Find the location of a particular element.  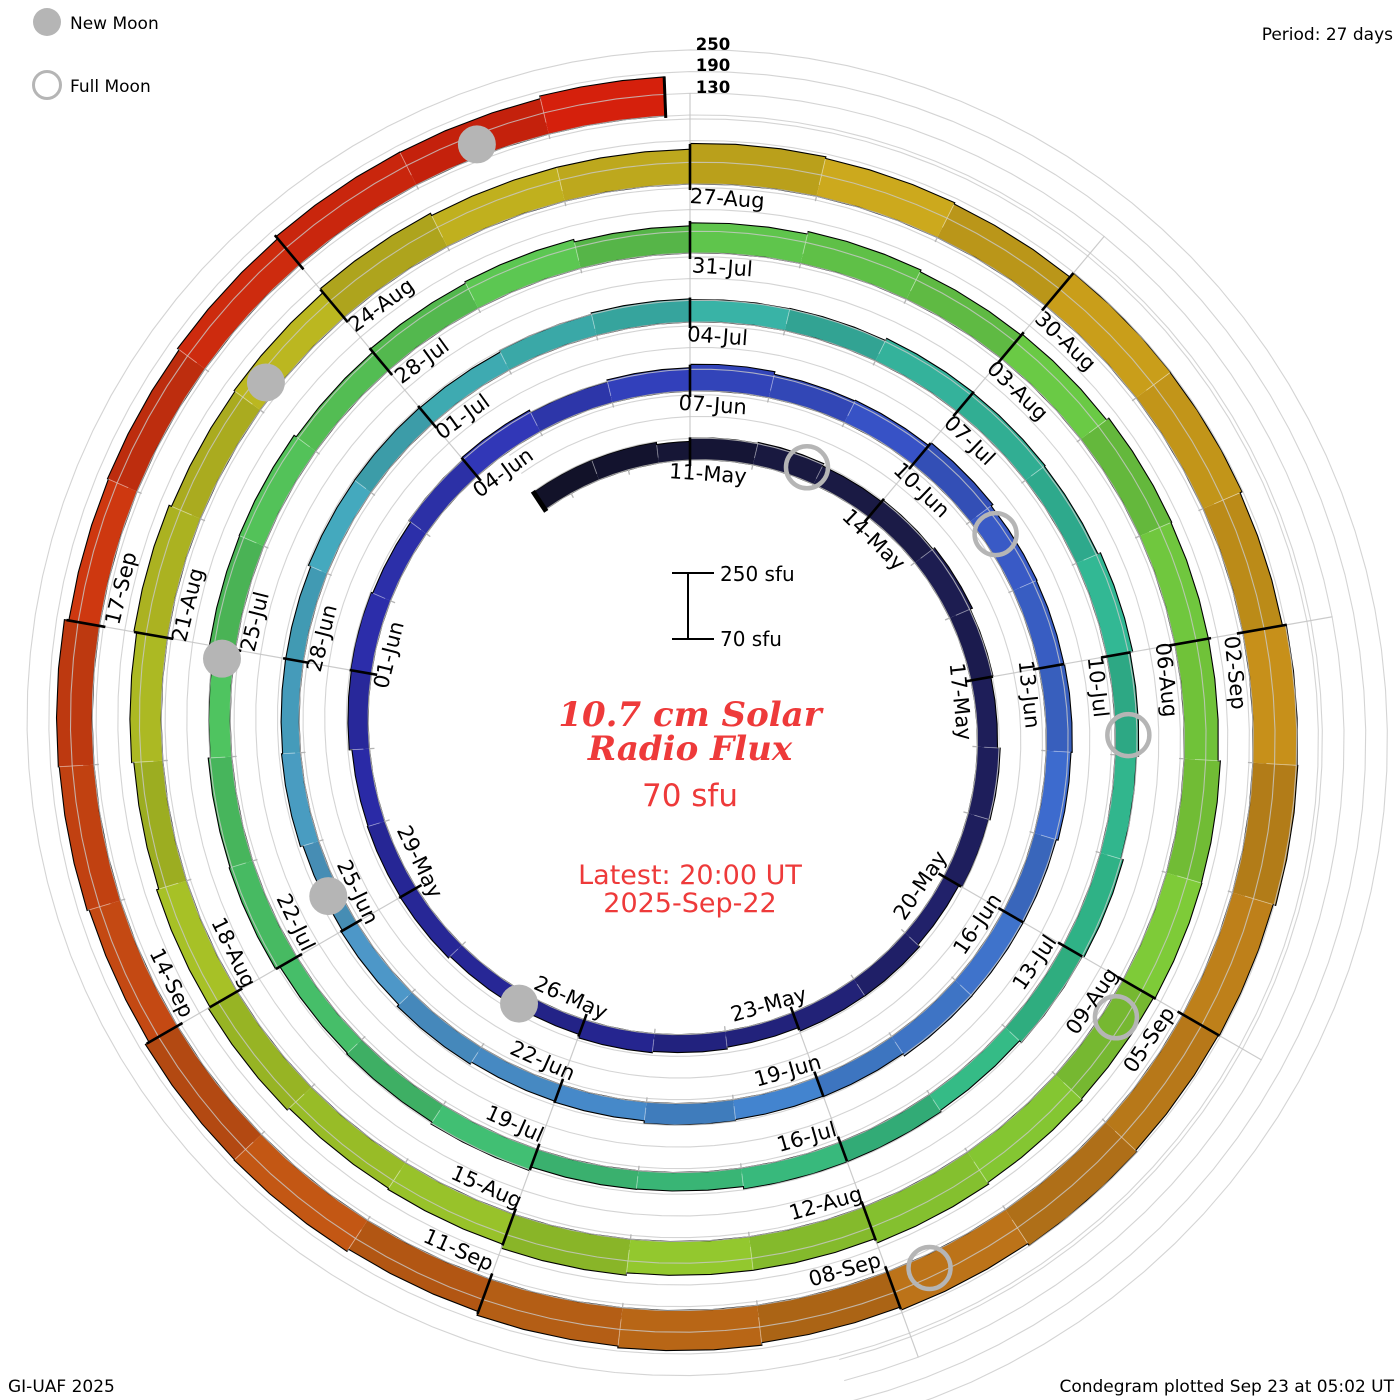

legend: New Moon Full Moon is located at coordinates (95, 54).